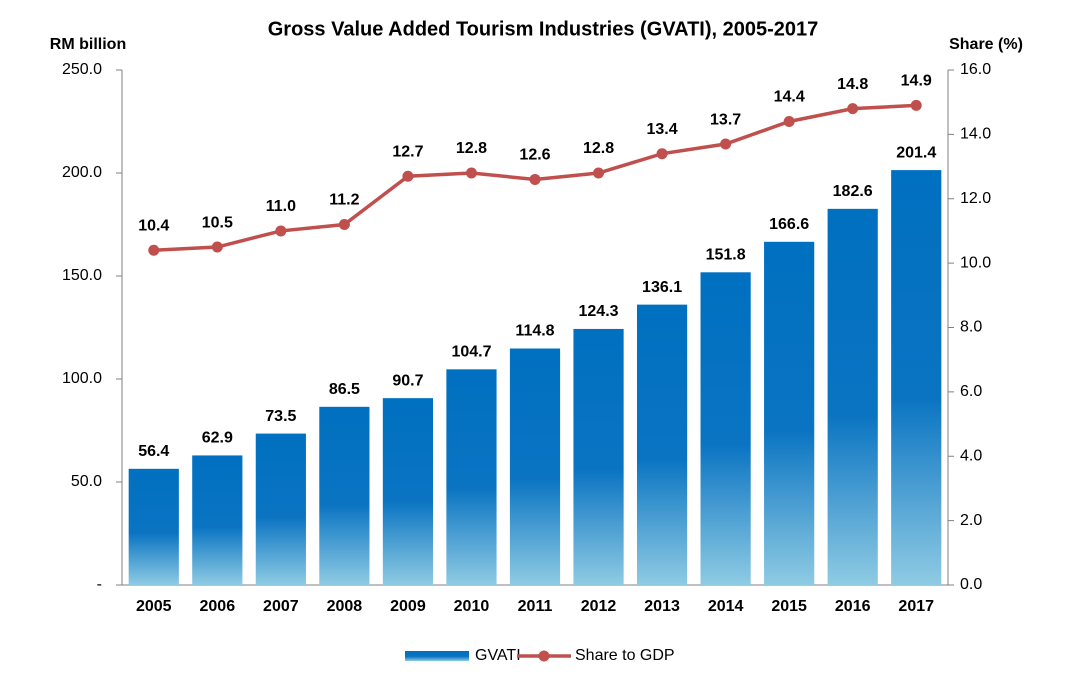 The image size is (1086, 685). What do you see at coordinates (407, 151) in the screenshot?
I see `line-value-label: 12.7` at bounding box center [407, 151].